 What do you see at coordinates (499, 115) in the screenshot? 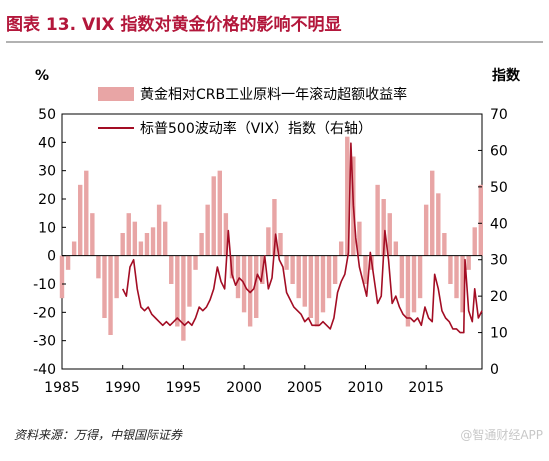
I see `right-tick-label: 70` at bounding box center [499, 115].